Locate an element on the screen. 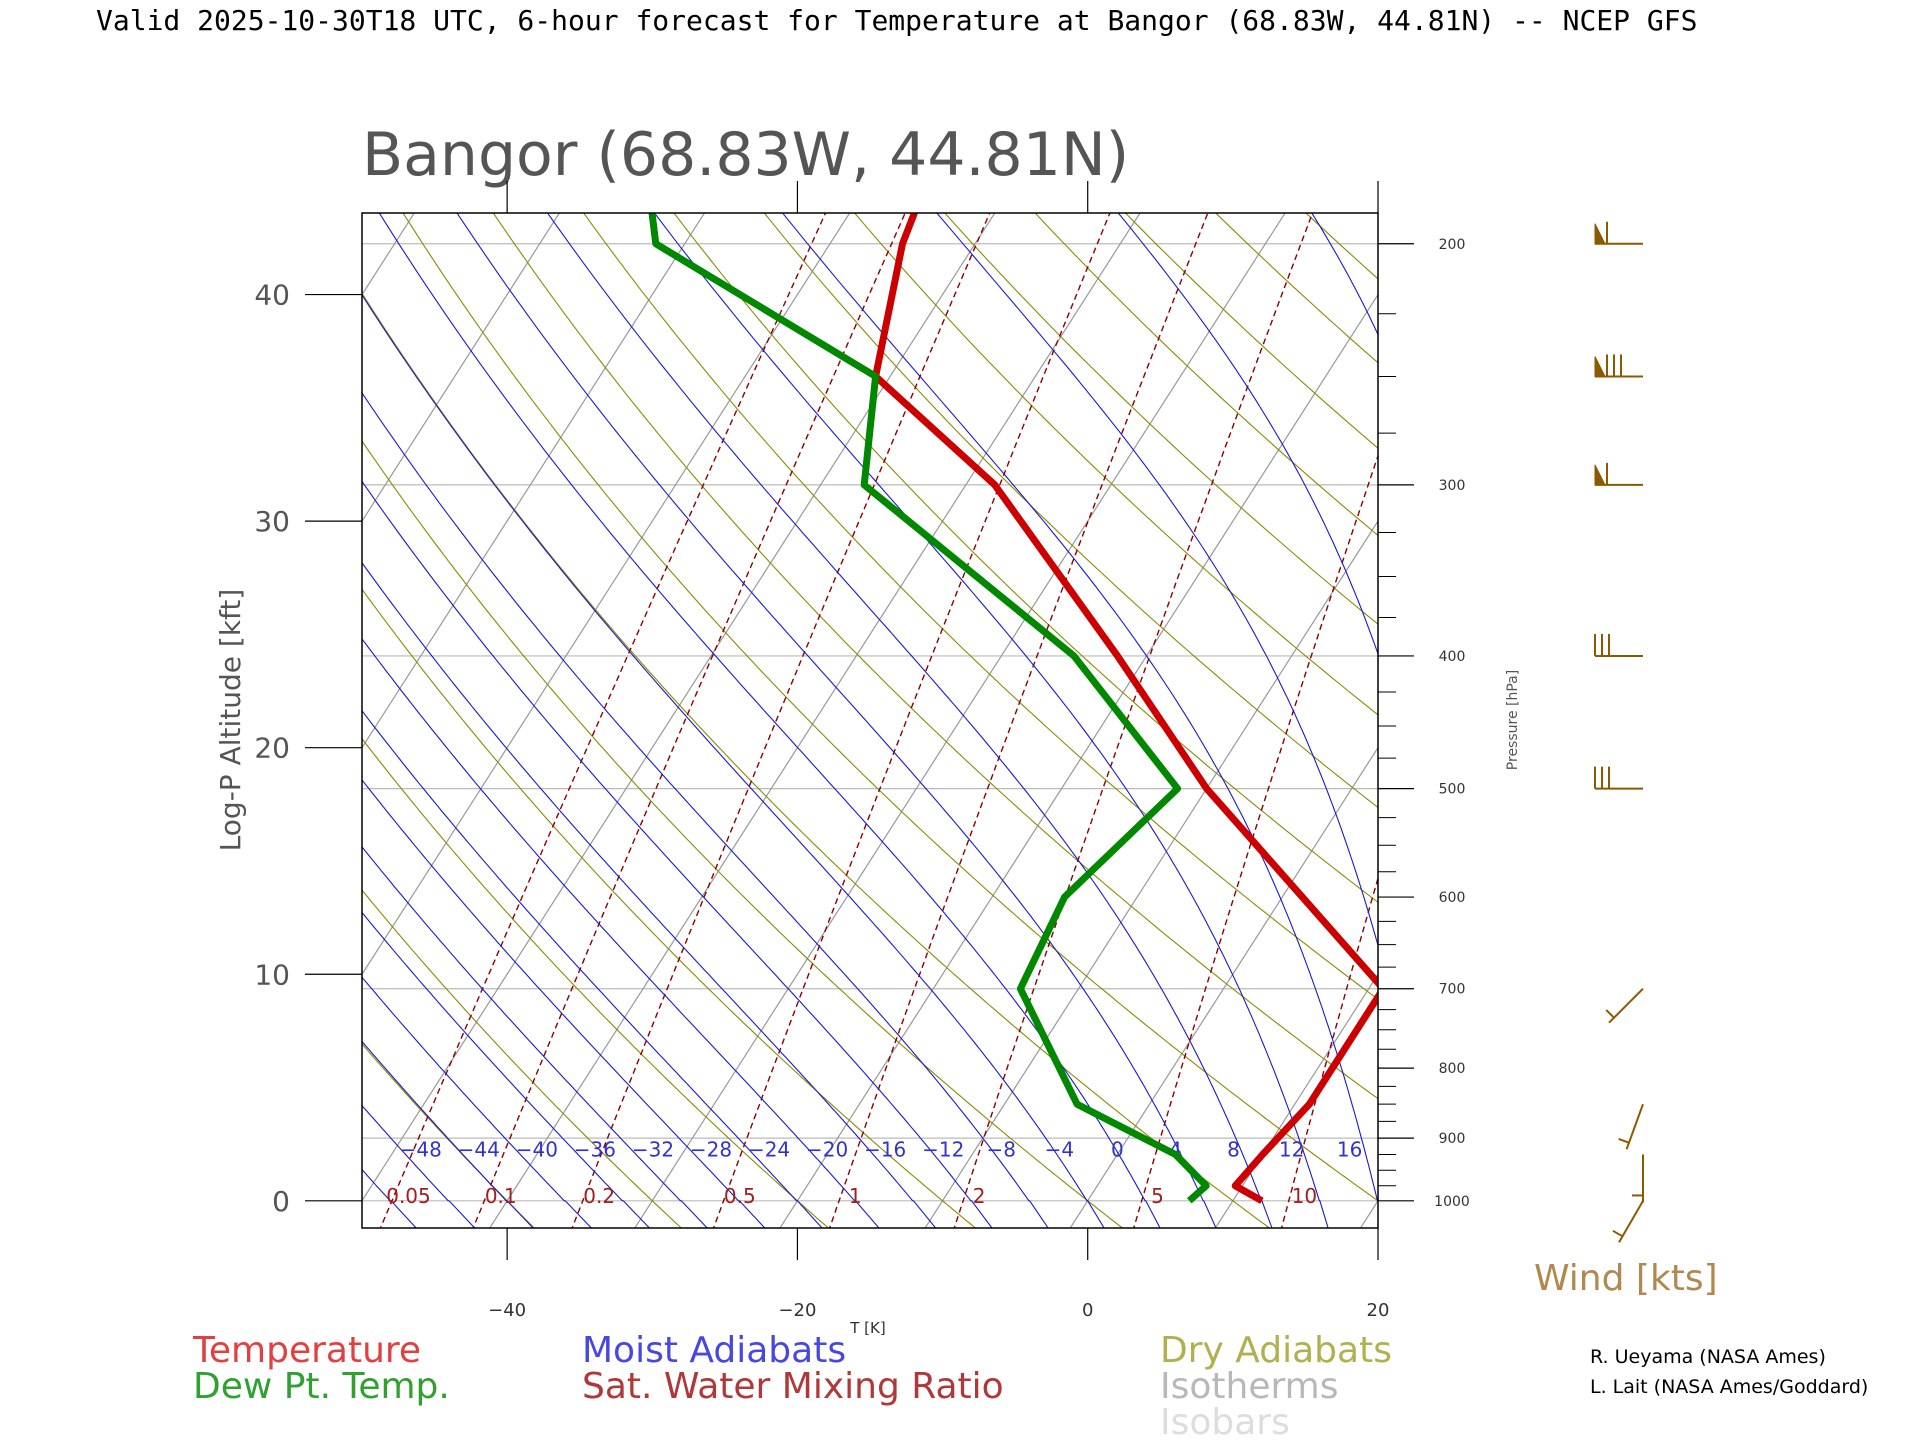  legend-mixing-ratio: Sat. Water Mixing Ratio is located at coordinates (793, 1386).